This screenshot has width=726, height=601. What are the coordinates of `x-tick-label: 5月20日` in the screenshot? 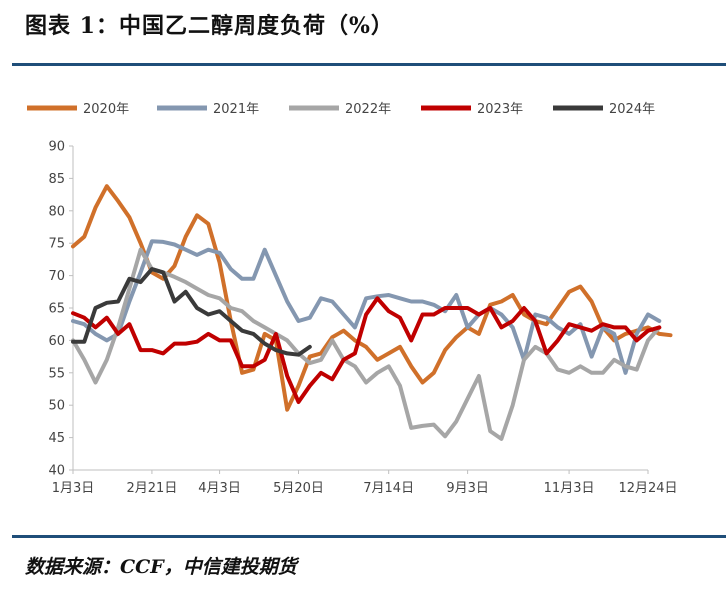 It's located at (298, 488).